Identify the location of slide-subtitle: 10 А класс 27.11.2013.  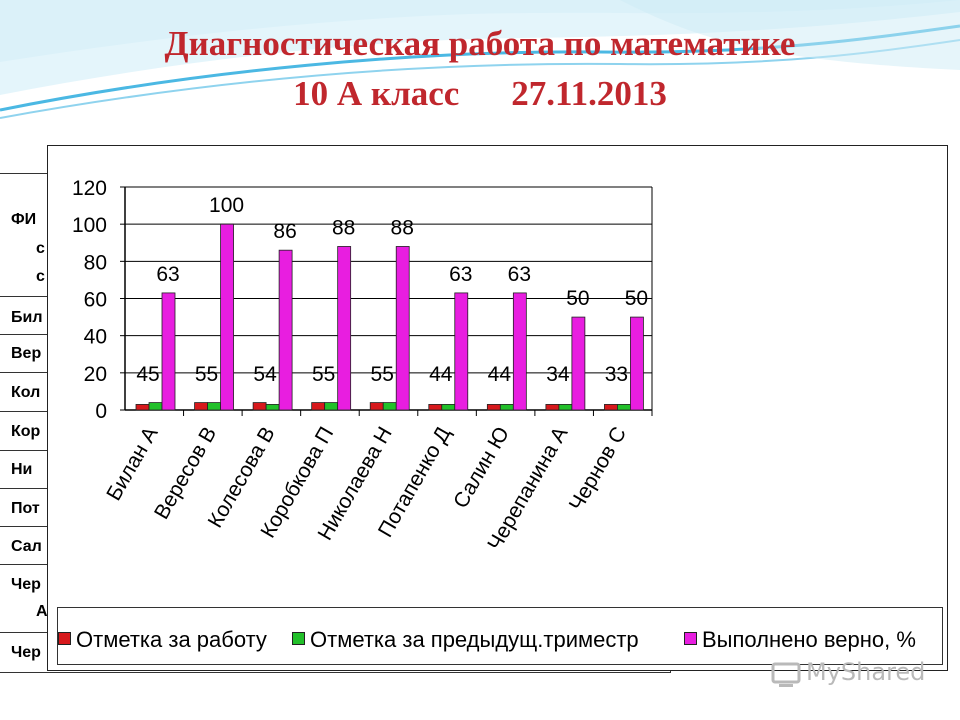
(480, 94).